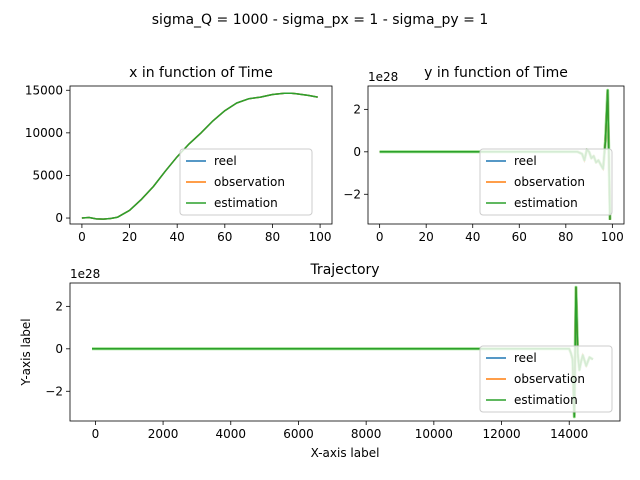  What do you see at coordinates (366, 434) in the screenshot?
I see `x-tick-label: 8000` at bounding box center [366, 434].